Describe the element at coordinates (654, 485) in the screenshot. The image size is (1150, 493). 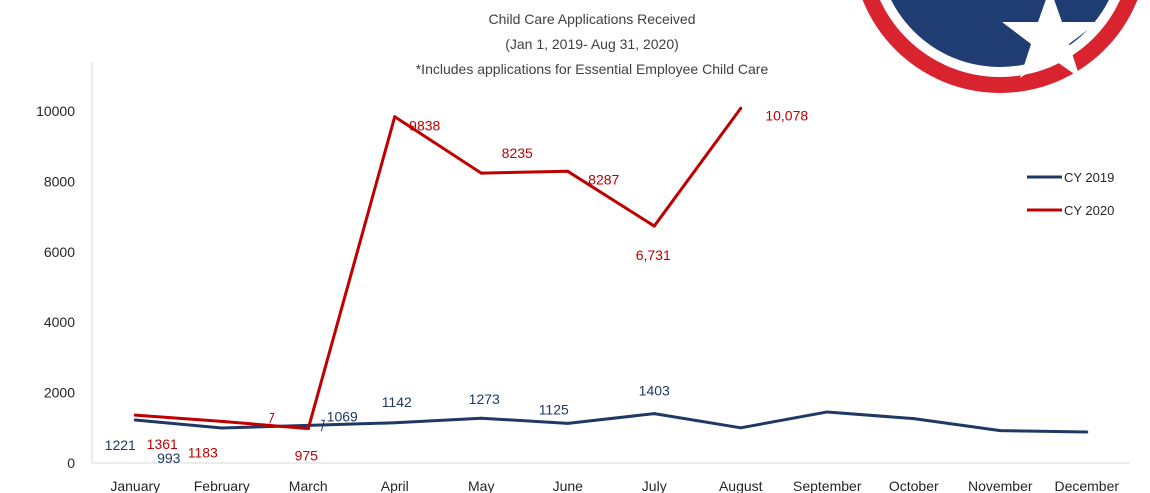
I see `x-tick-label: July` at that location.